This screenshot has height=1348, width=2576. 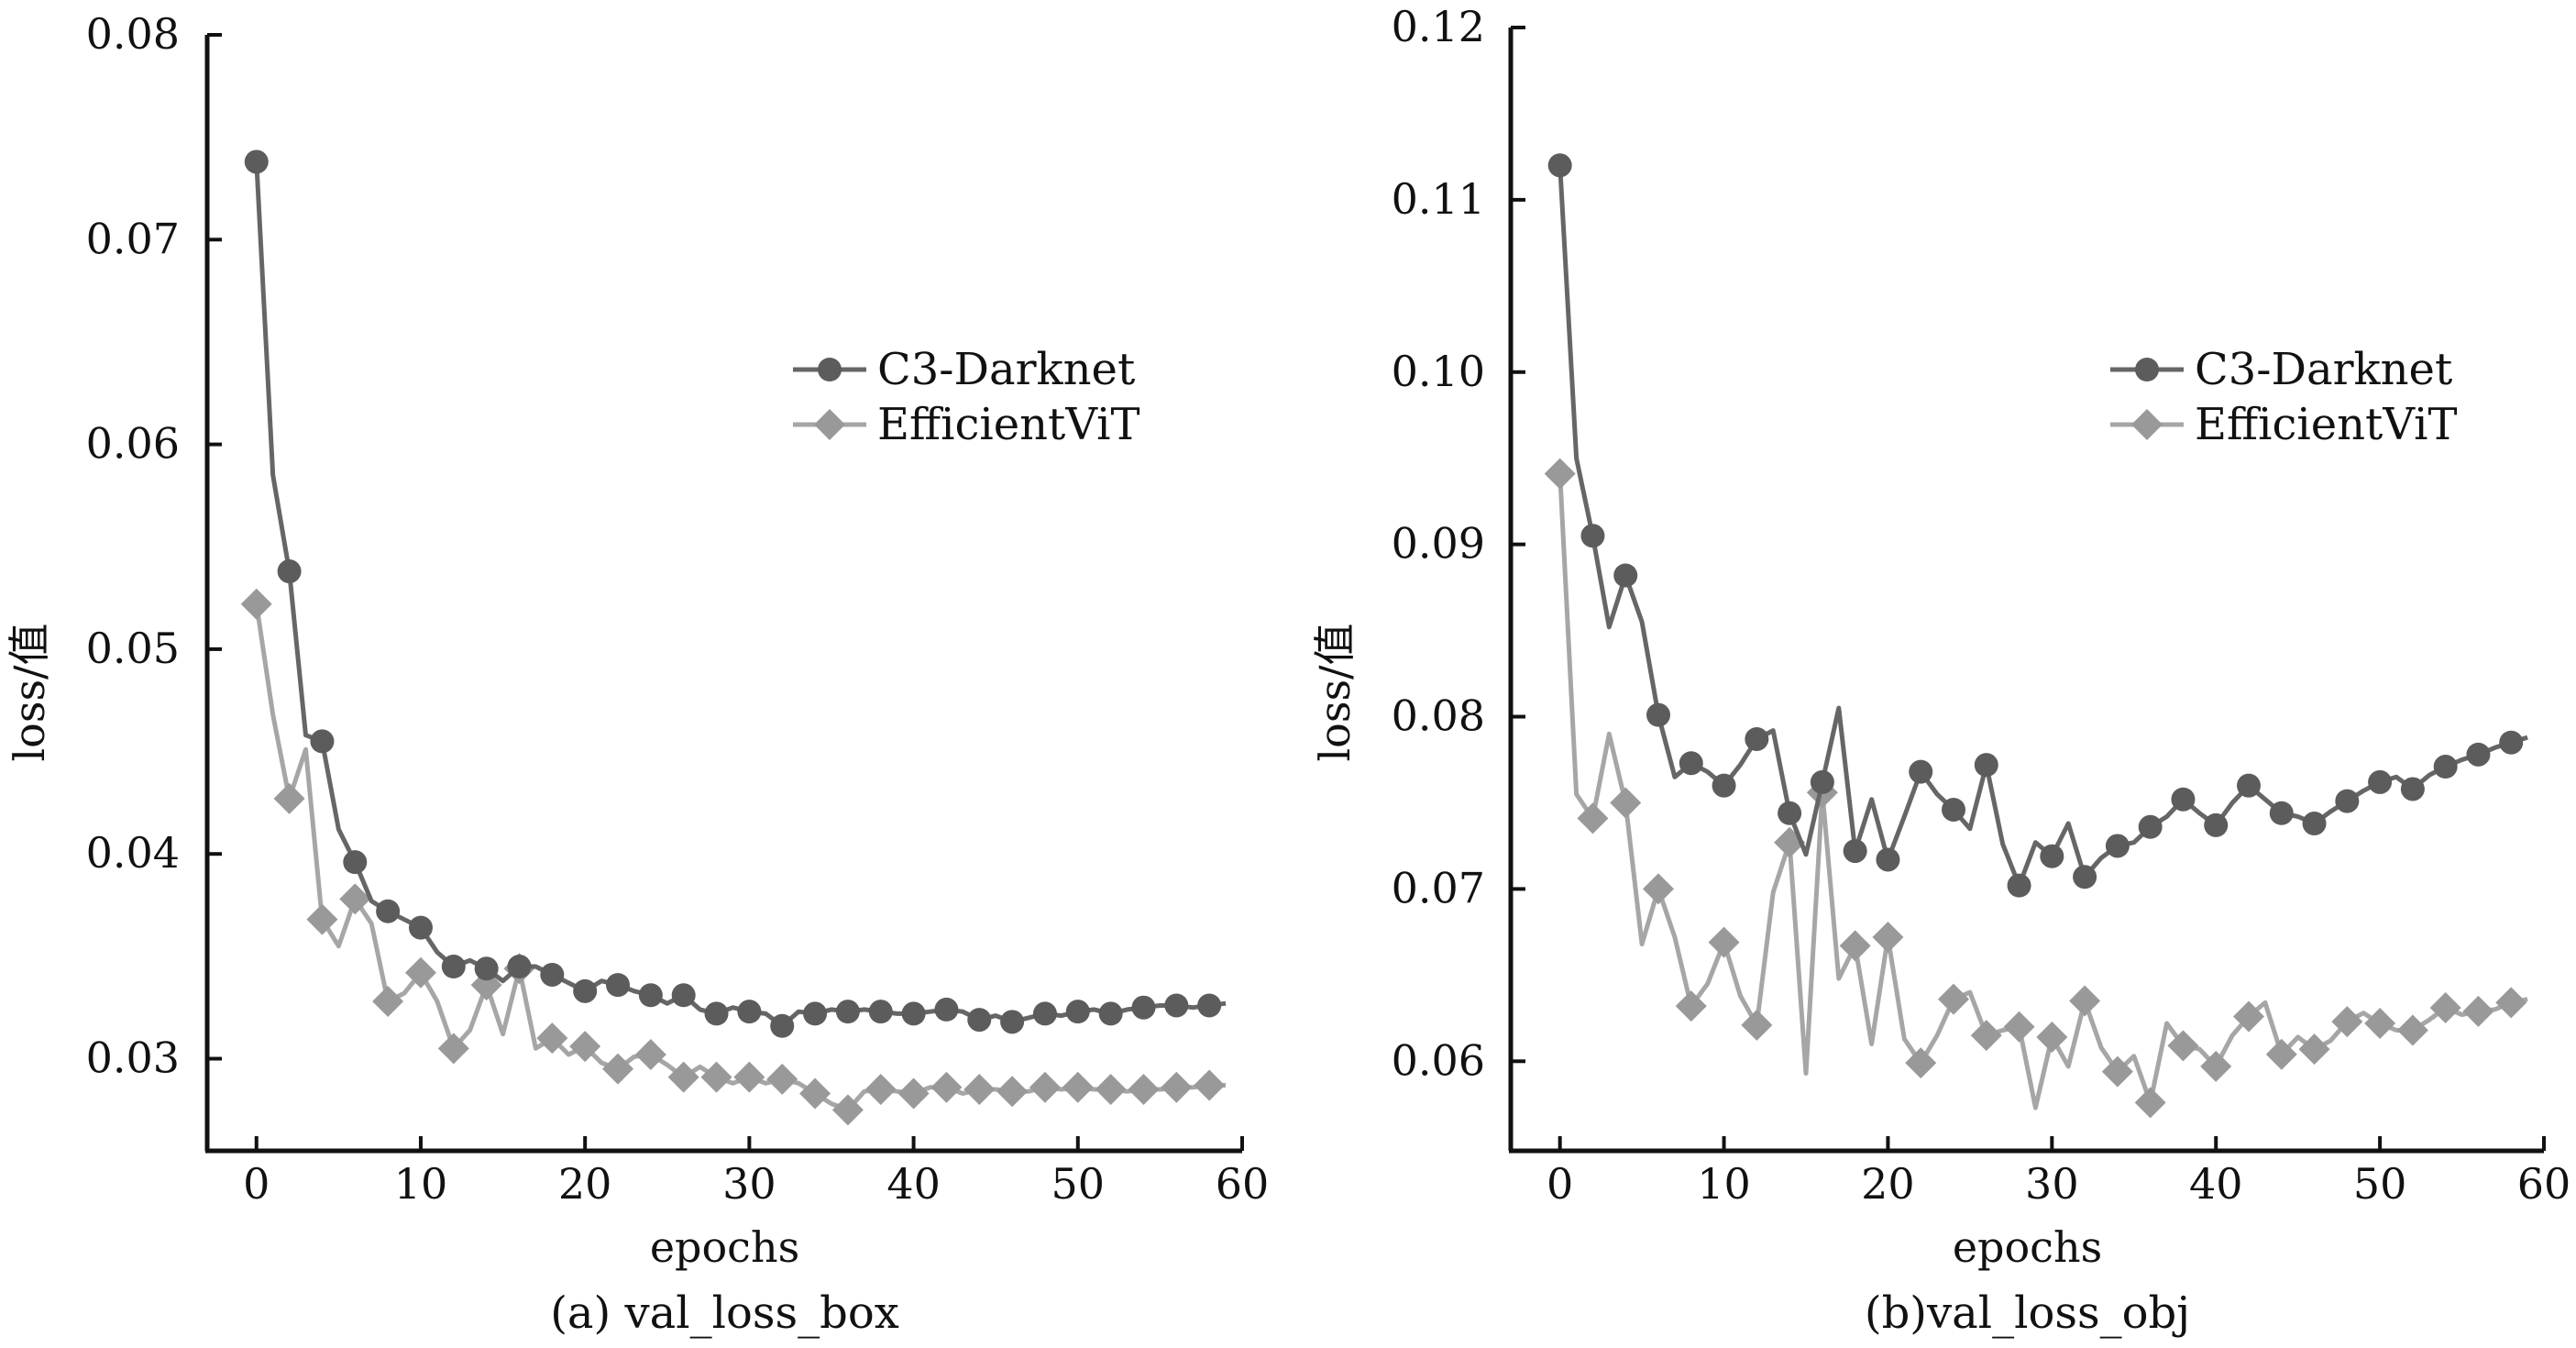 I want to click on x-tick-label: 50, so click(x=1078, y=1184).